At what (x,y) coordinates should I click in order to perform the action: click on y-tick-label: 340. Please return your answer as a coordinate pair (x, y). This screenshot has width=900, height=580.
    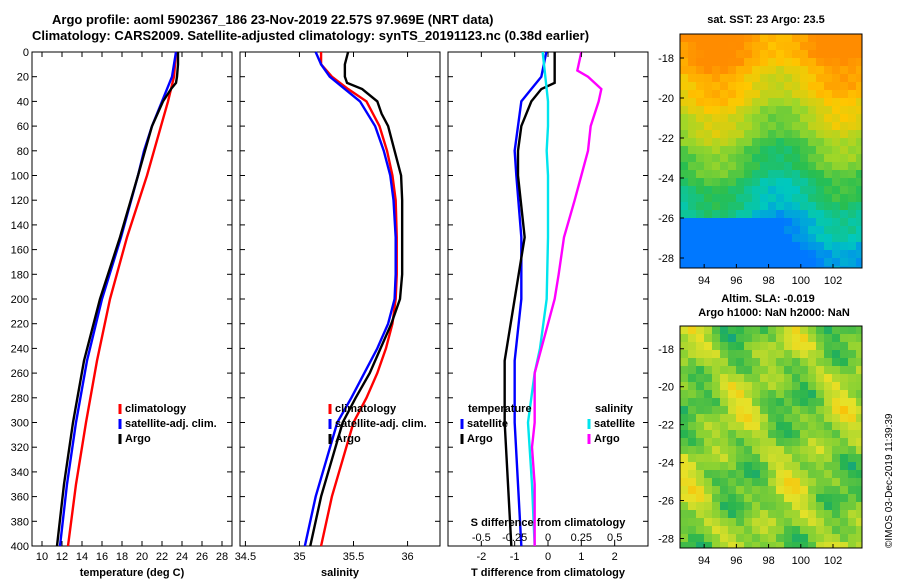
    Looking at the image, I should click on (20, 473).